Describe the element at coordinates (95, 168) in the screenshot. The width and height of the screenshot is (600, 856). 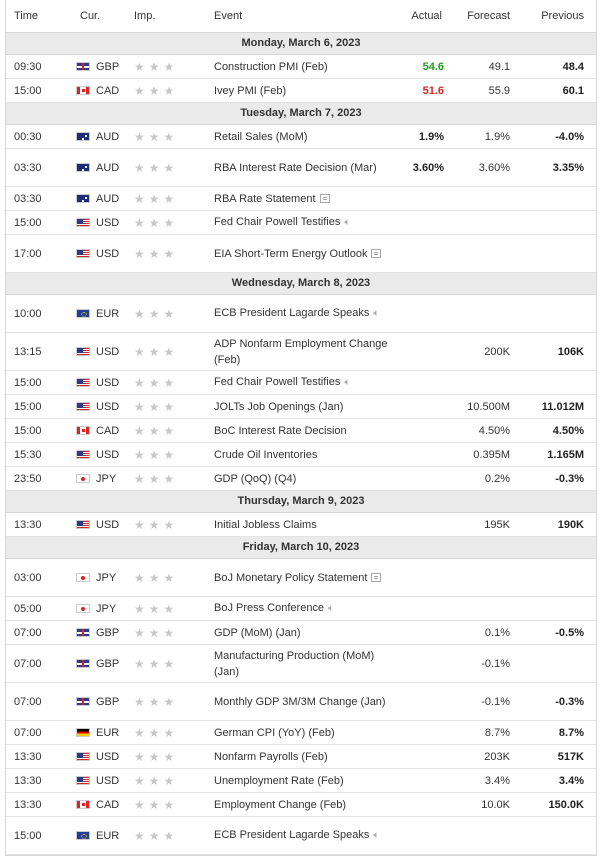
I see `event-currency: AUD` at that location.